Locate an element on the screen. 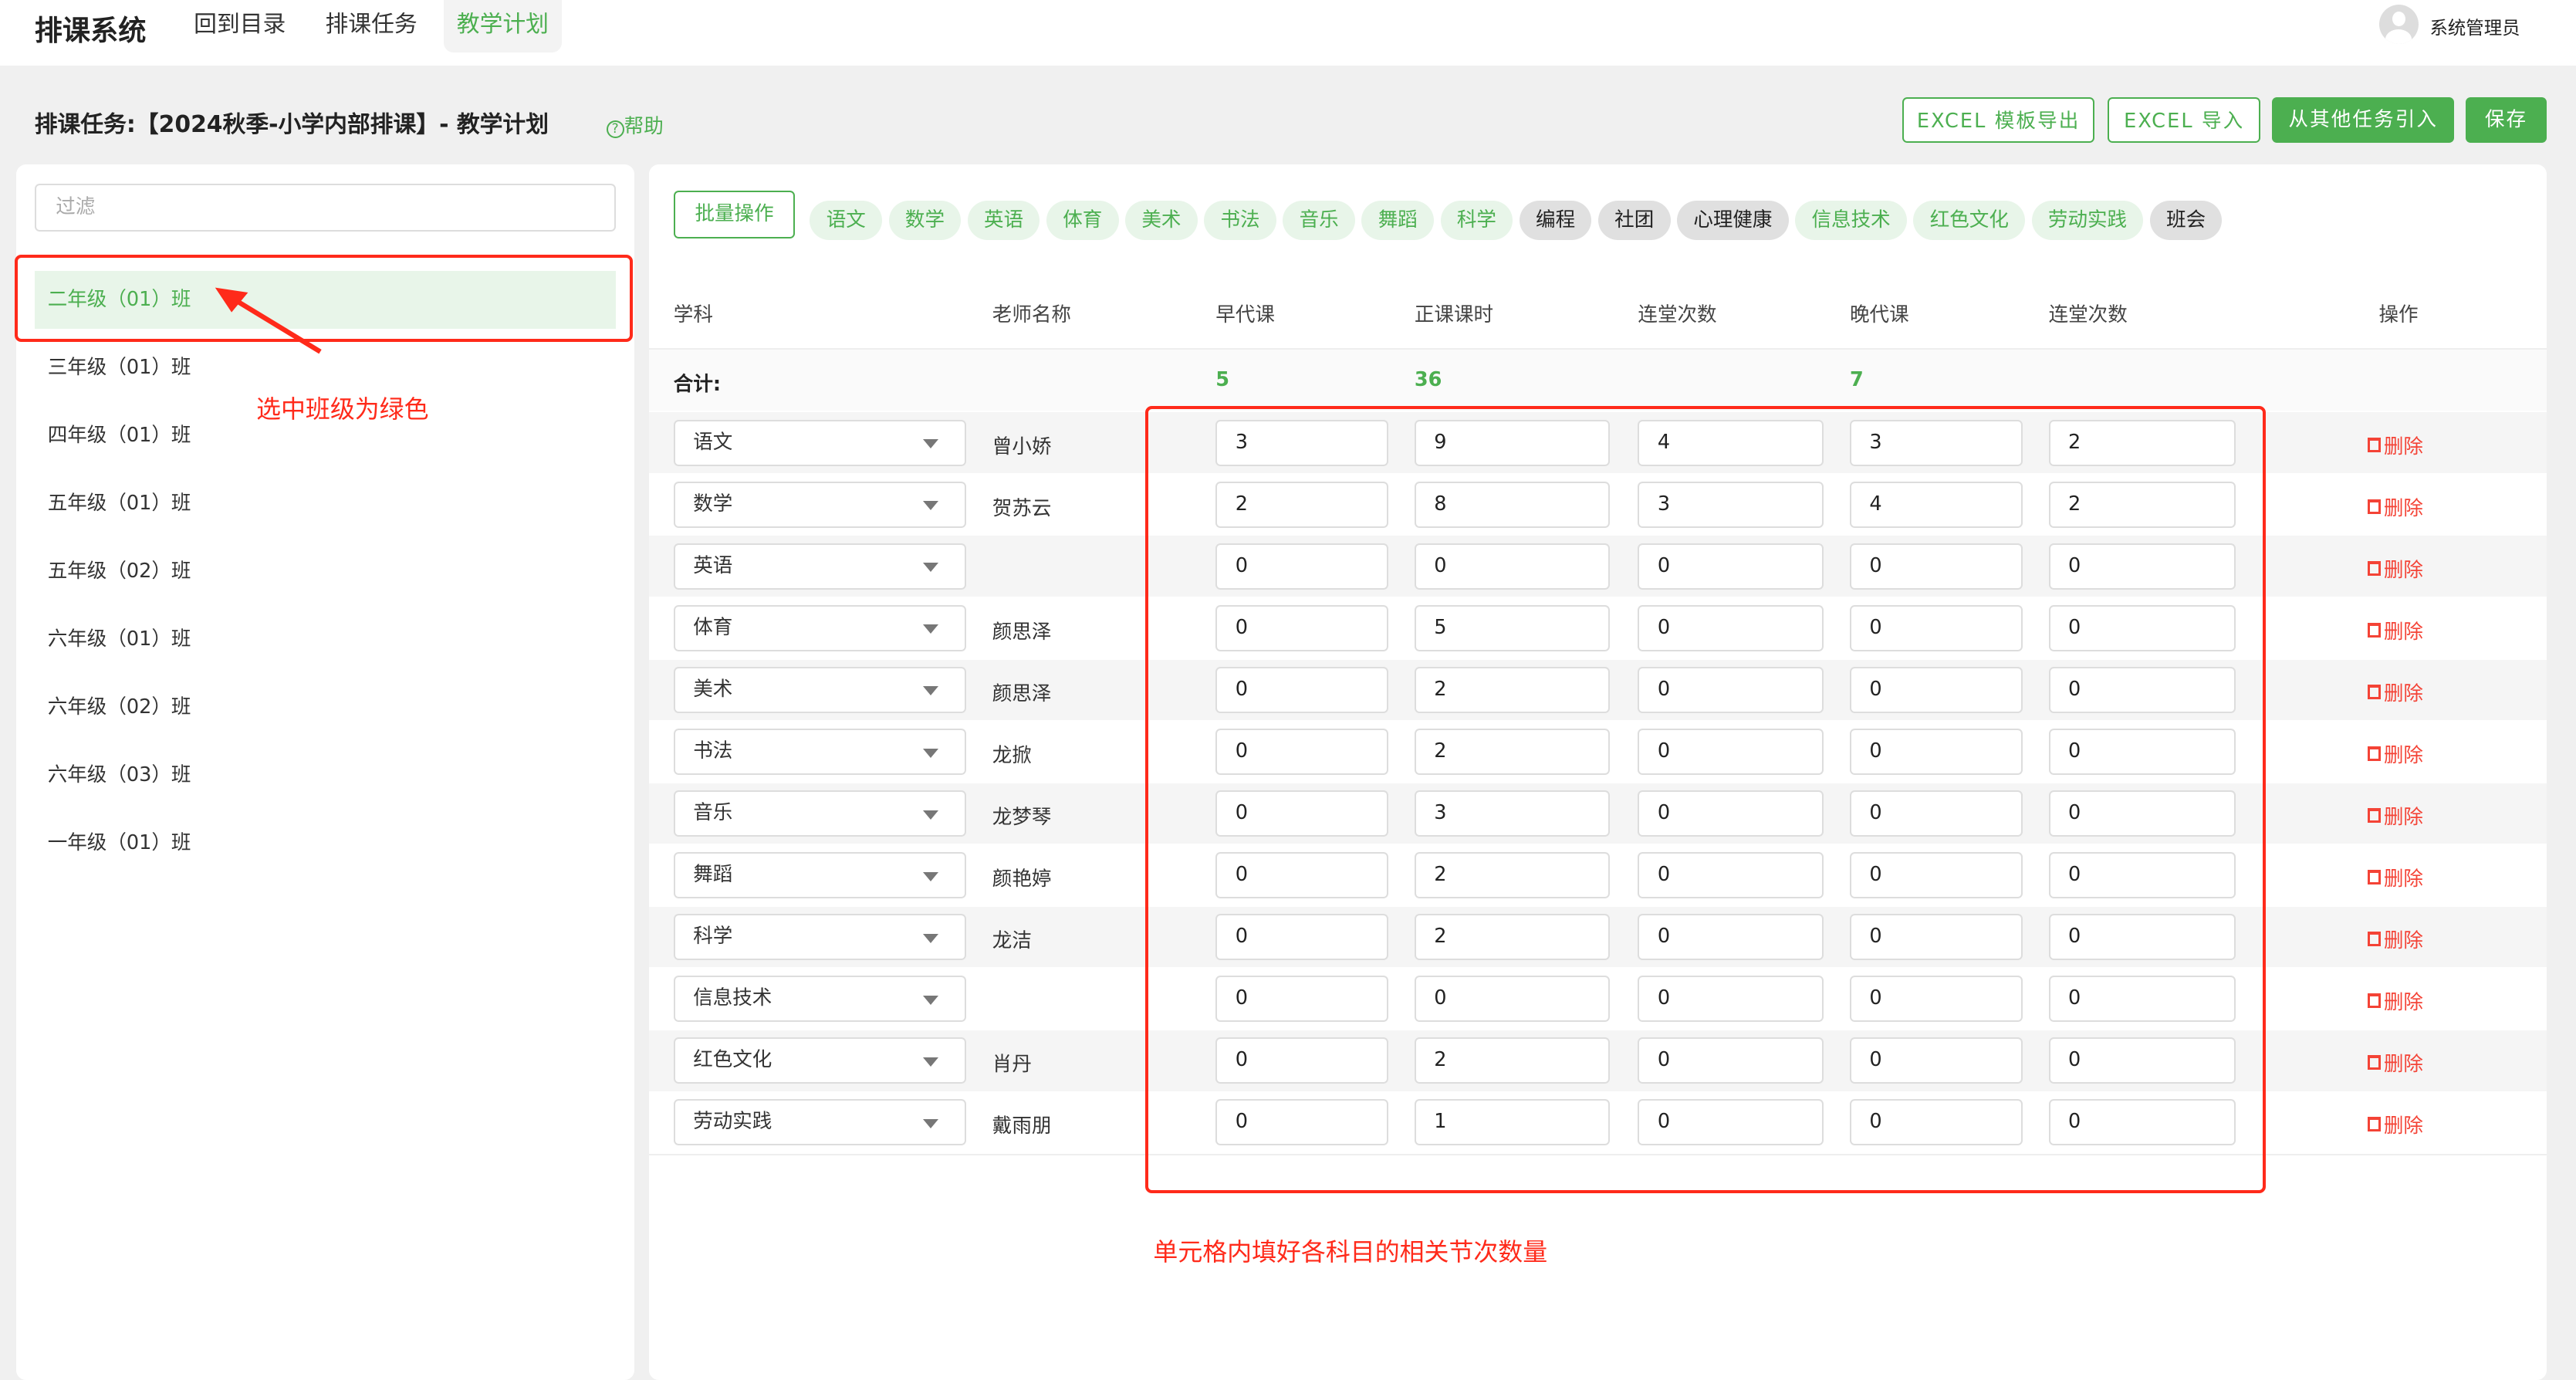 This screenshot has height=1380, width=2576. early-substitute-input: 3 is located at coordinates (1301, 442).